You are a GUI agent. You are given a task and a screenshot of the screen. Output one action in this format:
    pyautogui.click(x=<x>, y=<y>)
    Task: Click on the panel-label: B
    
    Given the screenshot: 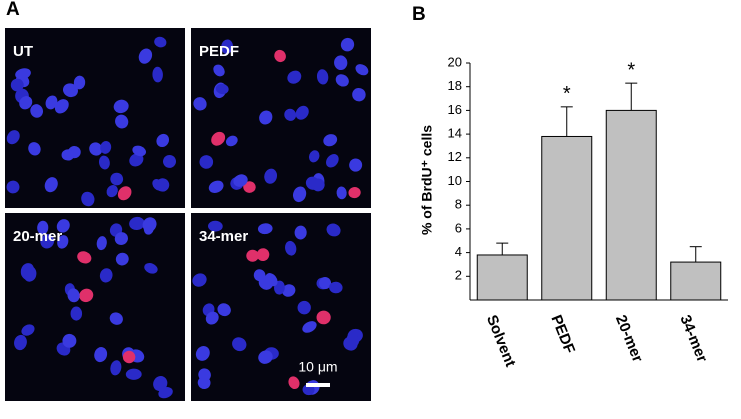 What is the action you would take?
    pyautogui.click(x=419, y=14)
    